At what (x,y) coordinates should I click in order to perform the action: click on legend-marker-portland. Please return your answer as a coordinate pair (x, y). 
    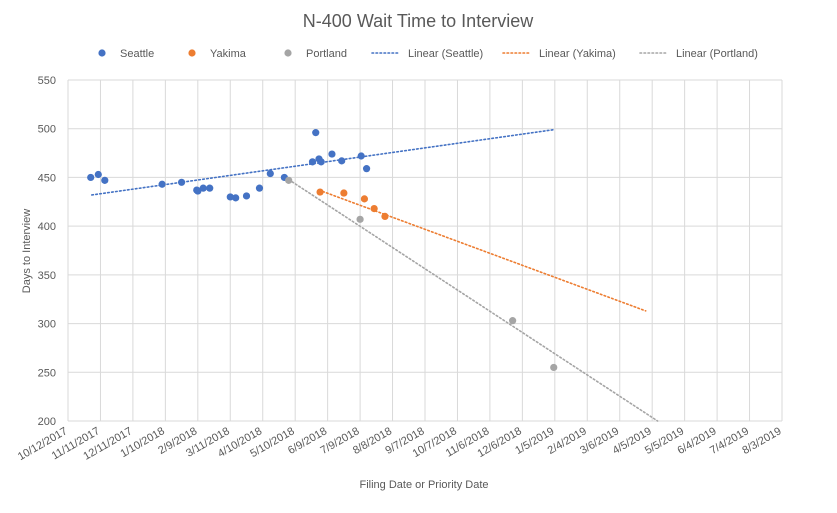
    Looking at the image, I should click on (288, 53).